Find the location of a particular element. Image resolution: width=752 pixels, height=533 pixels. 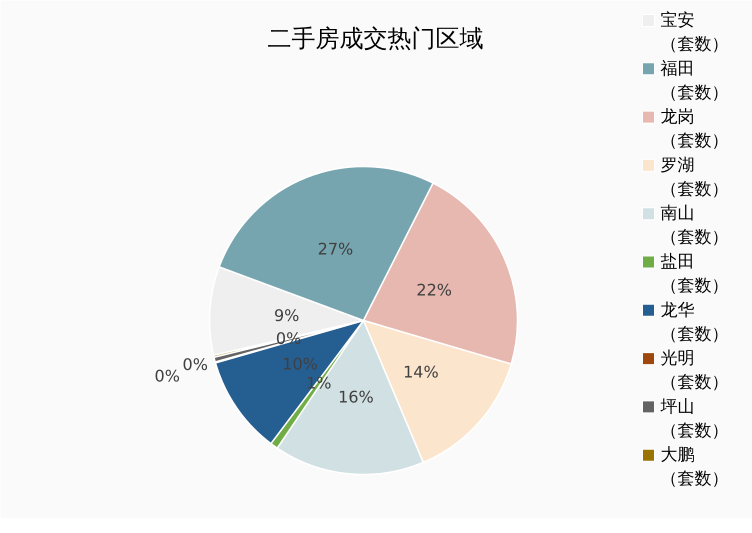

legend-label: 福田（套数） is located at coordinates (694, 80).